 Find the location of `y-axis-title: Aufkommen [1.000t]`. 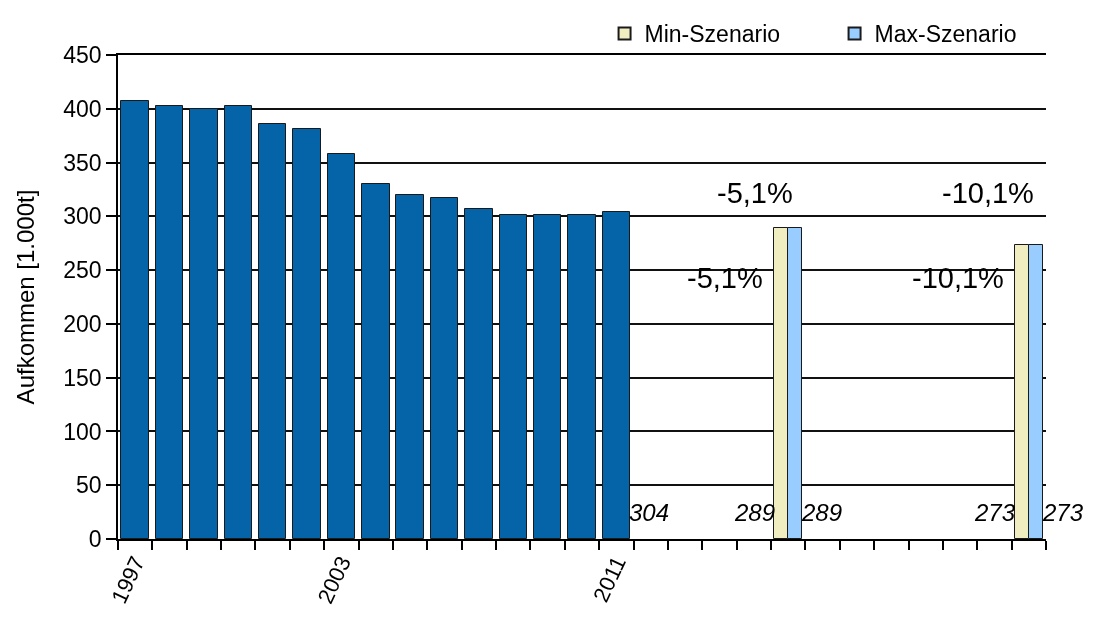

y-axis-title: Aufkommen [1.000t] is located at coordinates (25, 297).